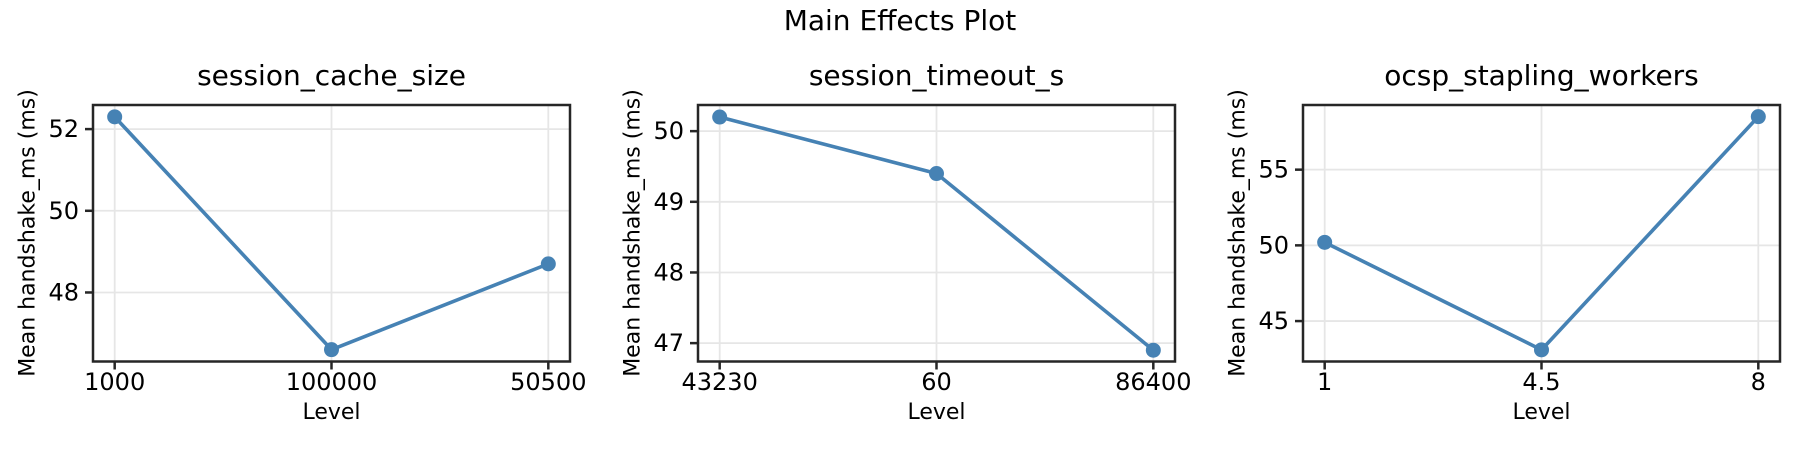 Image resolution: width=1800 pixels, height=450 pixels. What do you see at coordinates (1273, 321) in the screenshot?
I see `y-tick-label: 45` at bounding box center [1273, 321].